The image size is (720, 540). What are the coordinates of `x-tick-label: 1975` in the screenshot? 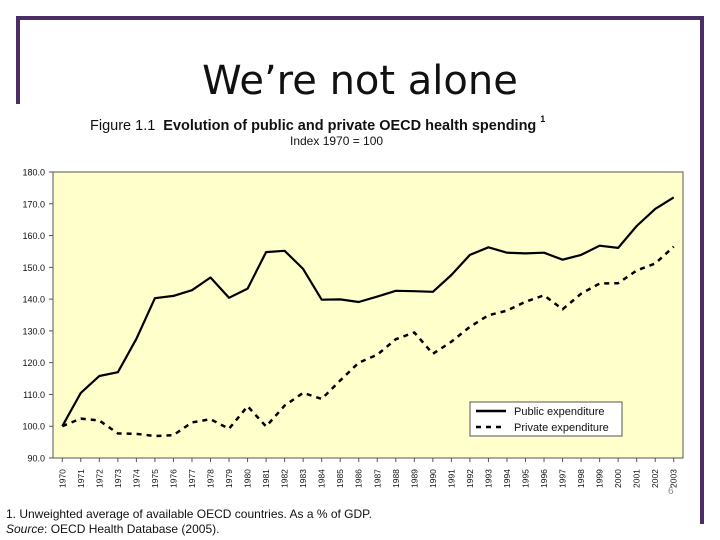 It's located at (155, 478).